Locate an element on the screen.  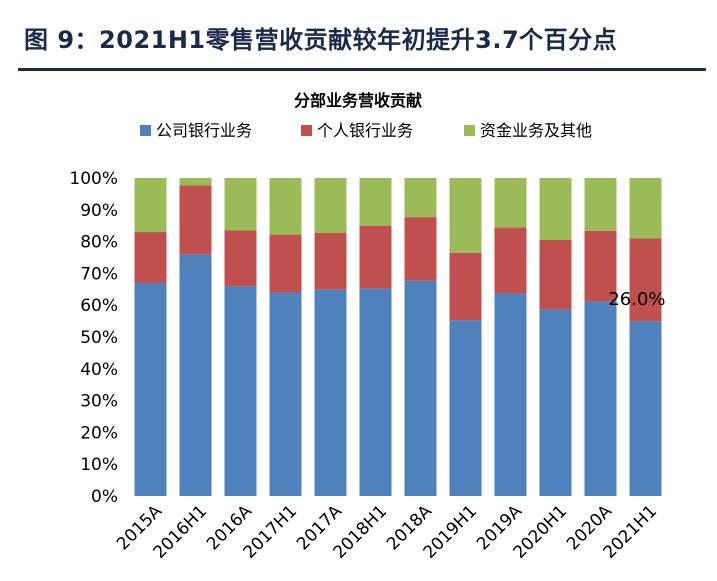
legend-label: 公司银行业务 is located at coordinates (204, 130).